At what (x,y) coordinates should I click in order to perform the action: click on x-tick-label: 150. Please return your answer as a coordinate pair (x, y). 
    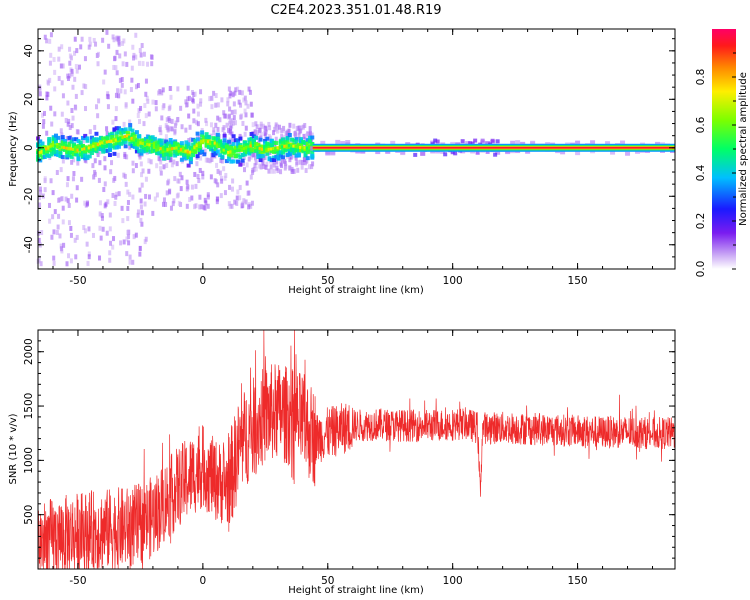
    Looking at the image, I should click on (578, 281).